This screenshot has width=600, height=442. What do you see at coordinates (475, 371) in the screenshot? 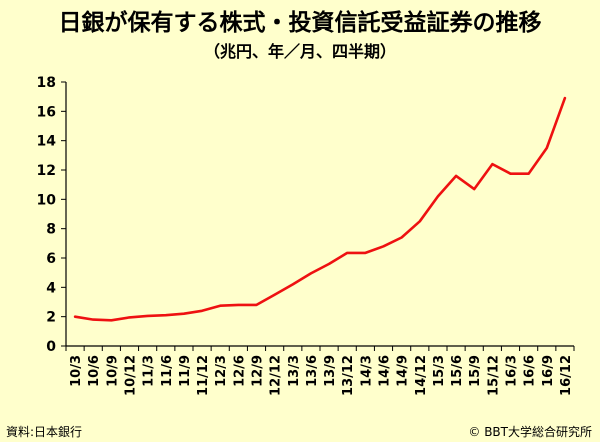
I see `x-tick-label: 15/9` at bounding box center [475, 371].